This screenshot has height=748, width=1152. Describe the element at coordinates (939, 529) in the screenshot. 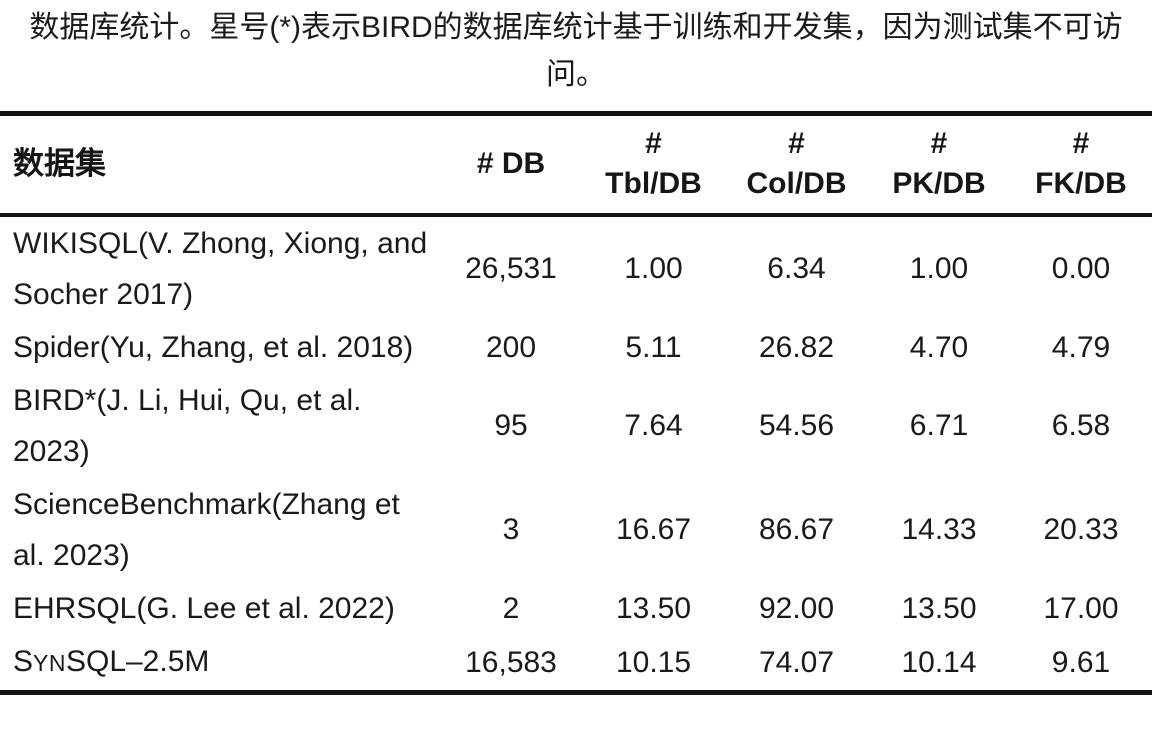

I see `value-cell: 14.33` at that location.